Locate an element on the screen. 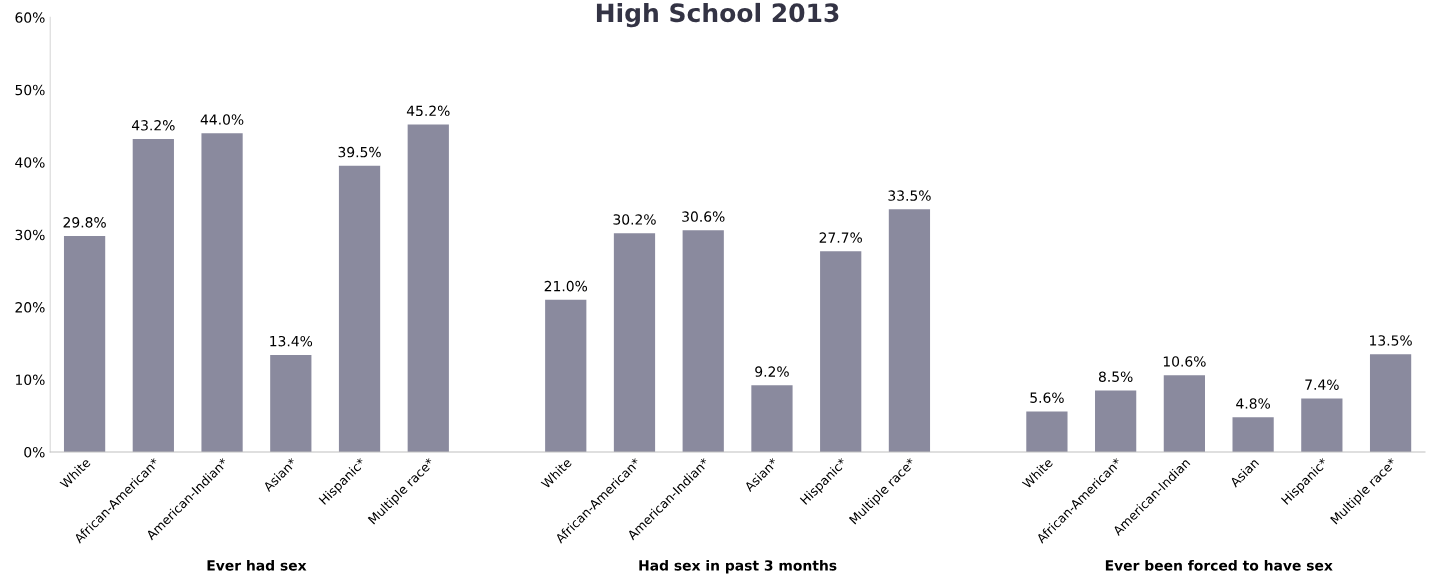  data-label: 43.2% is located at coordinates (153, 125).